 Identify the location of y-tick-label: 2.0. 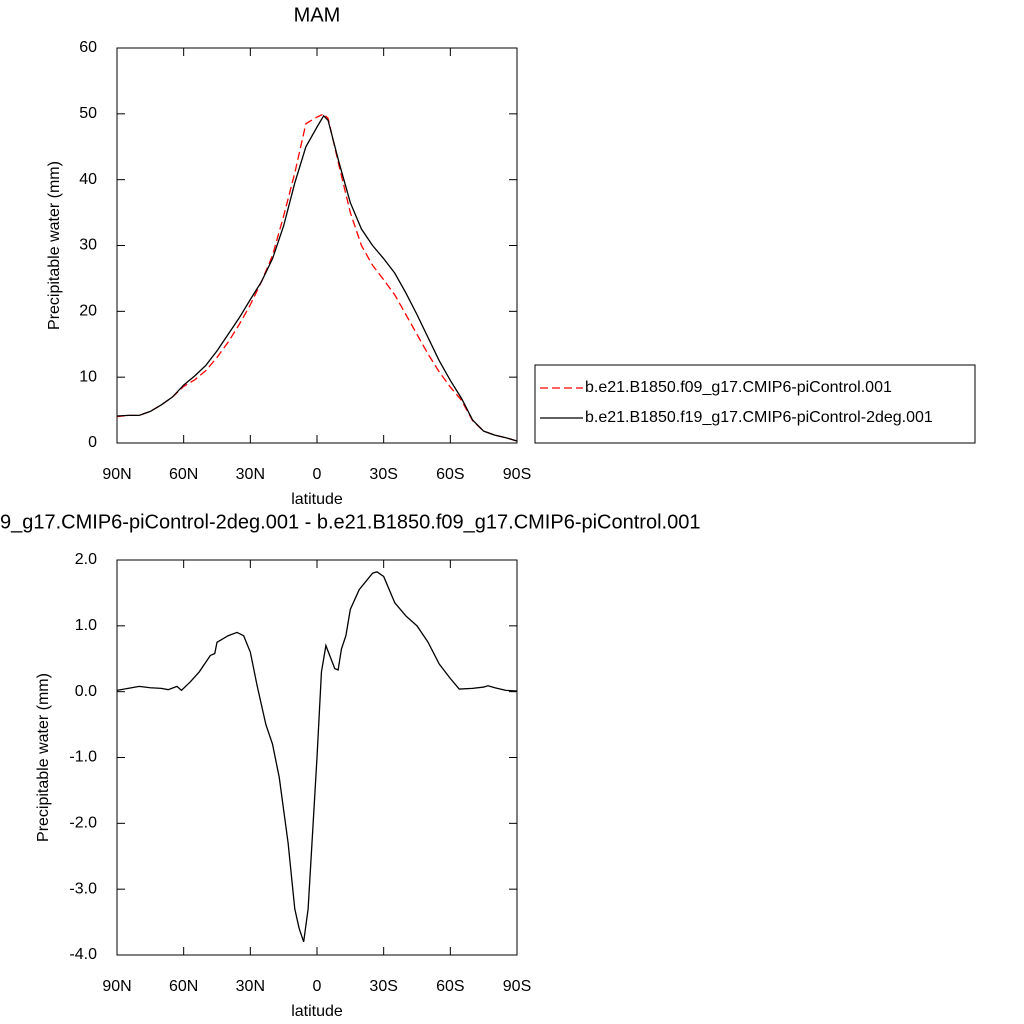
(86, 559).